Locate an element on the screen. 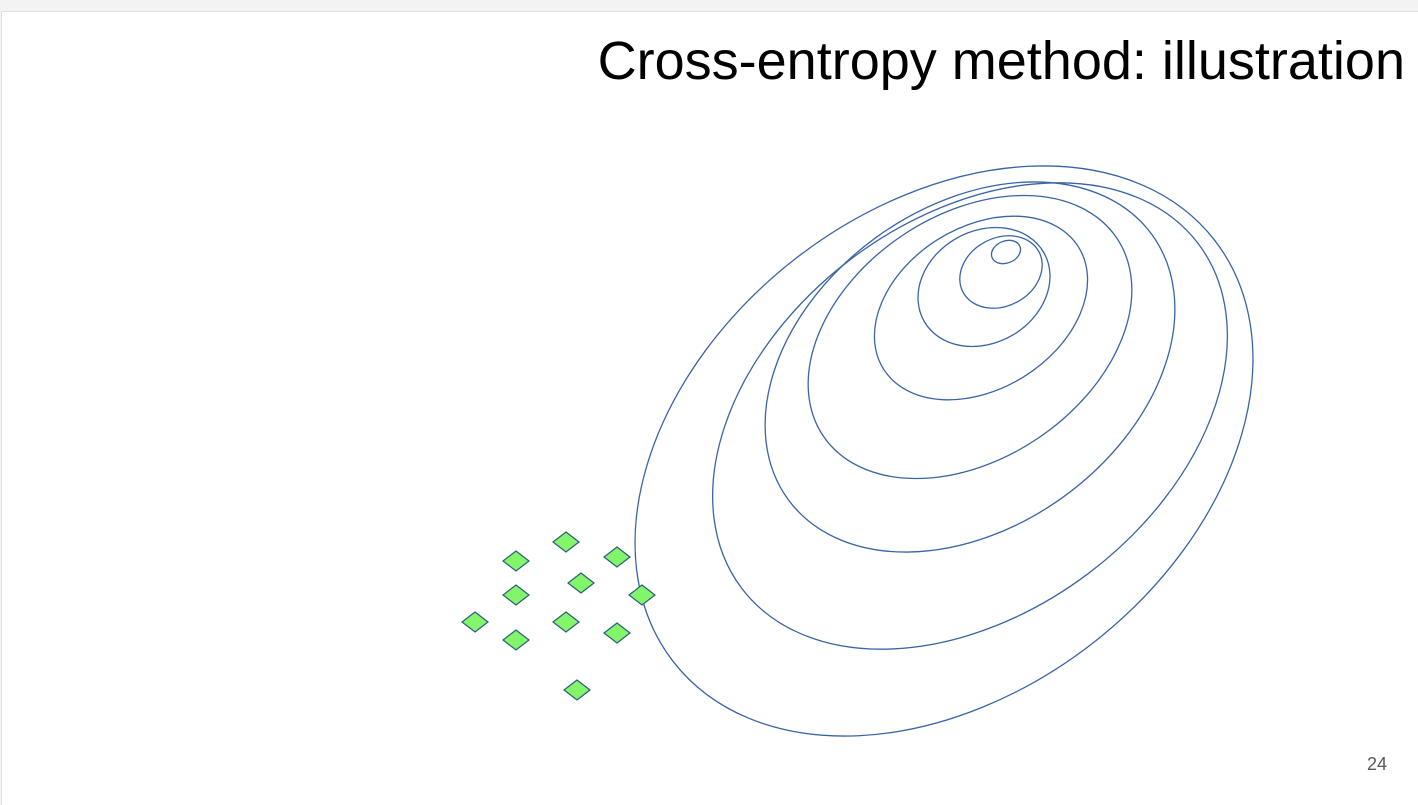  contour-center is located at coordinates (1006, 252).